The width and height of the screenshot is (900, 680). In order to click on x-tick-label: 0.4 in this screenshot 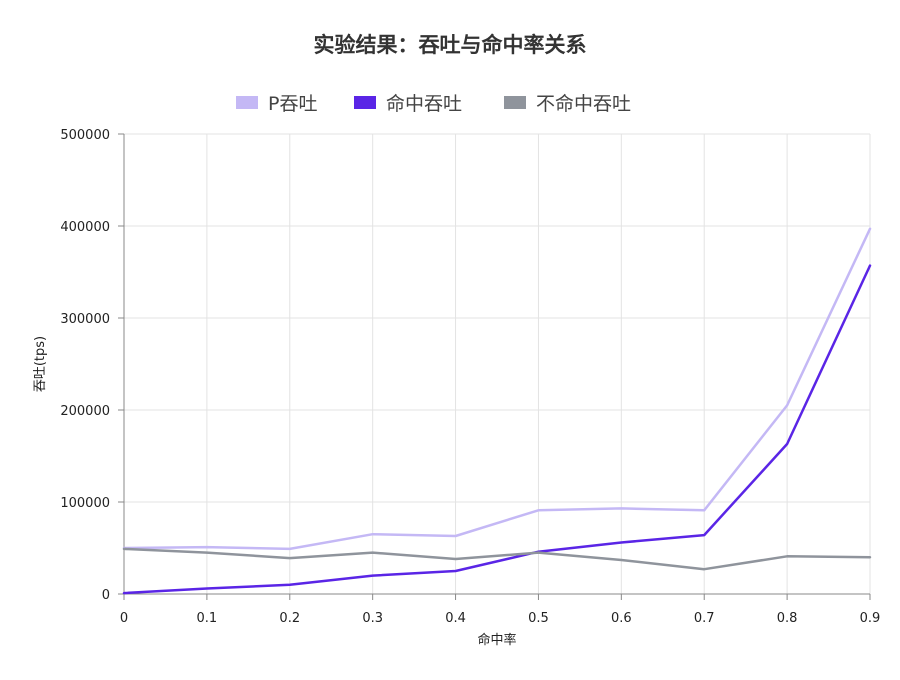, I will do `click(455, 618)`.